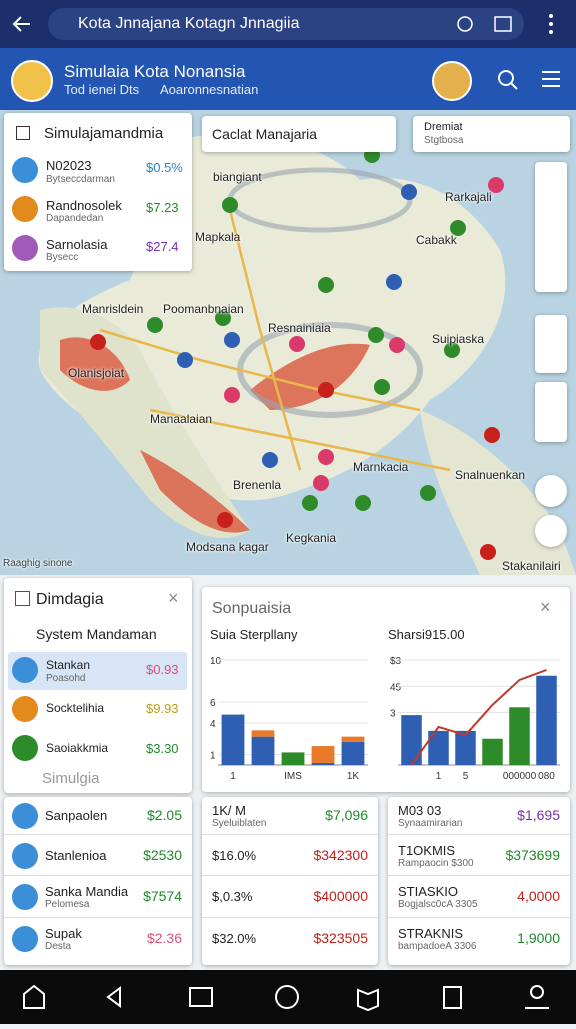 The image size is (576, 1029). Describe the element at coordinates (520, 776) in the screenshot. I see `x-tick-label: 000000` at that location.